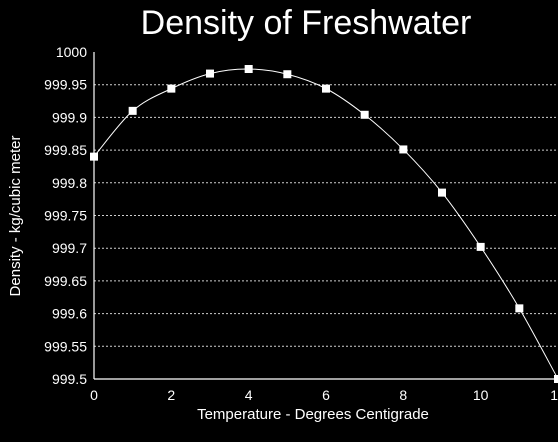  I want to click on y-axis-label: Density - kg/cubic meter, so click(15, 216).